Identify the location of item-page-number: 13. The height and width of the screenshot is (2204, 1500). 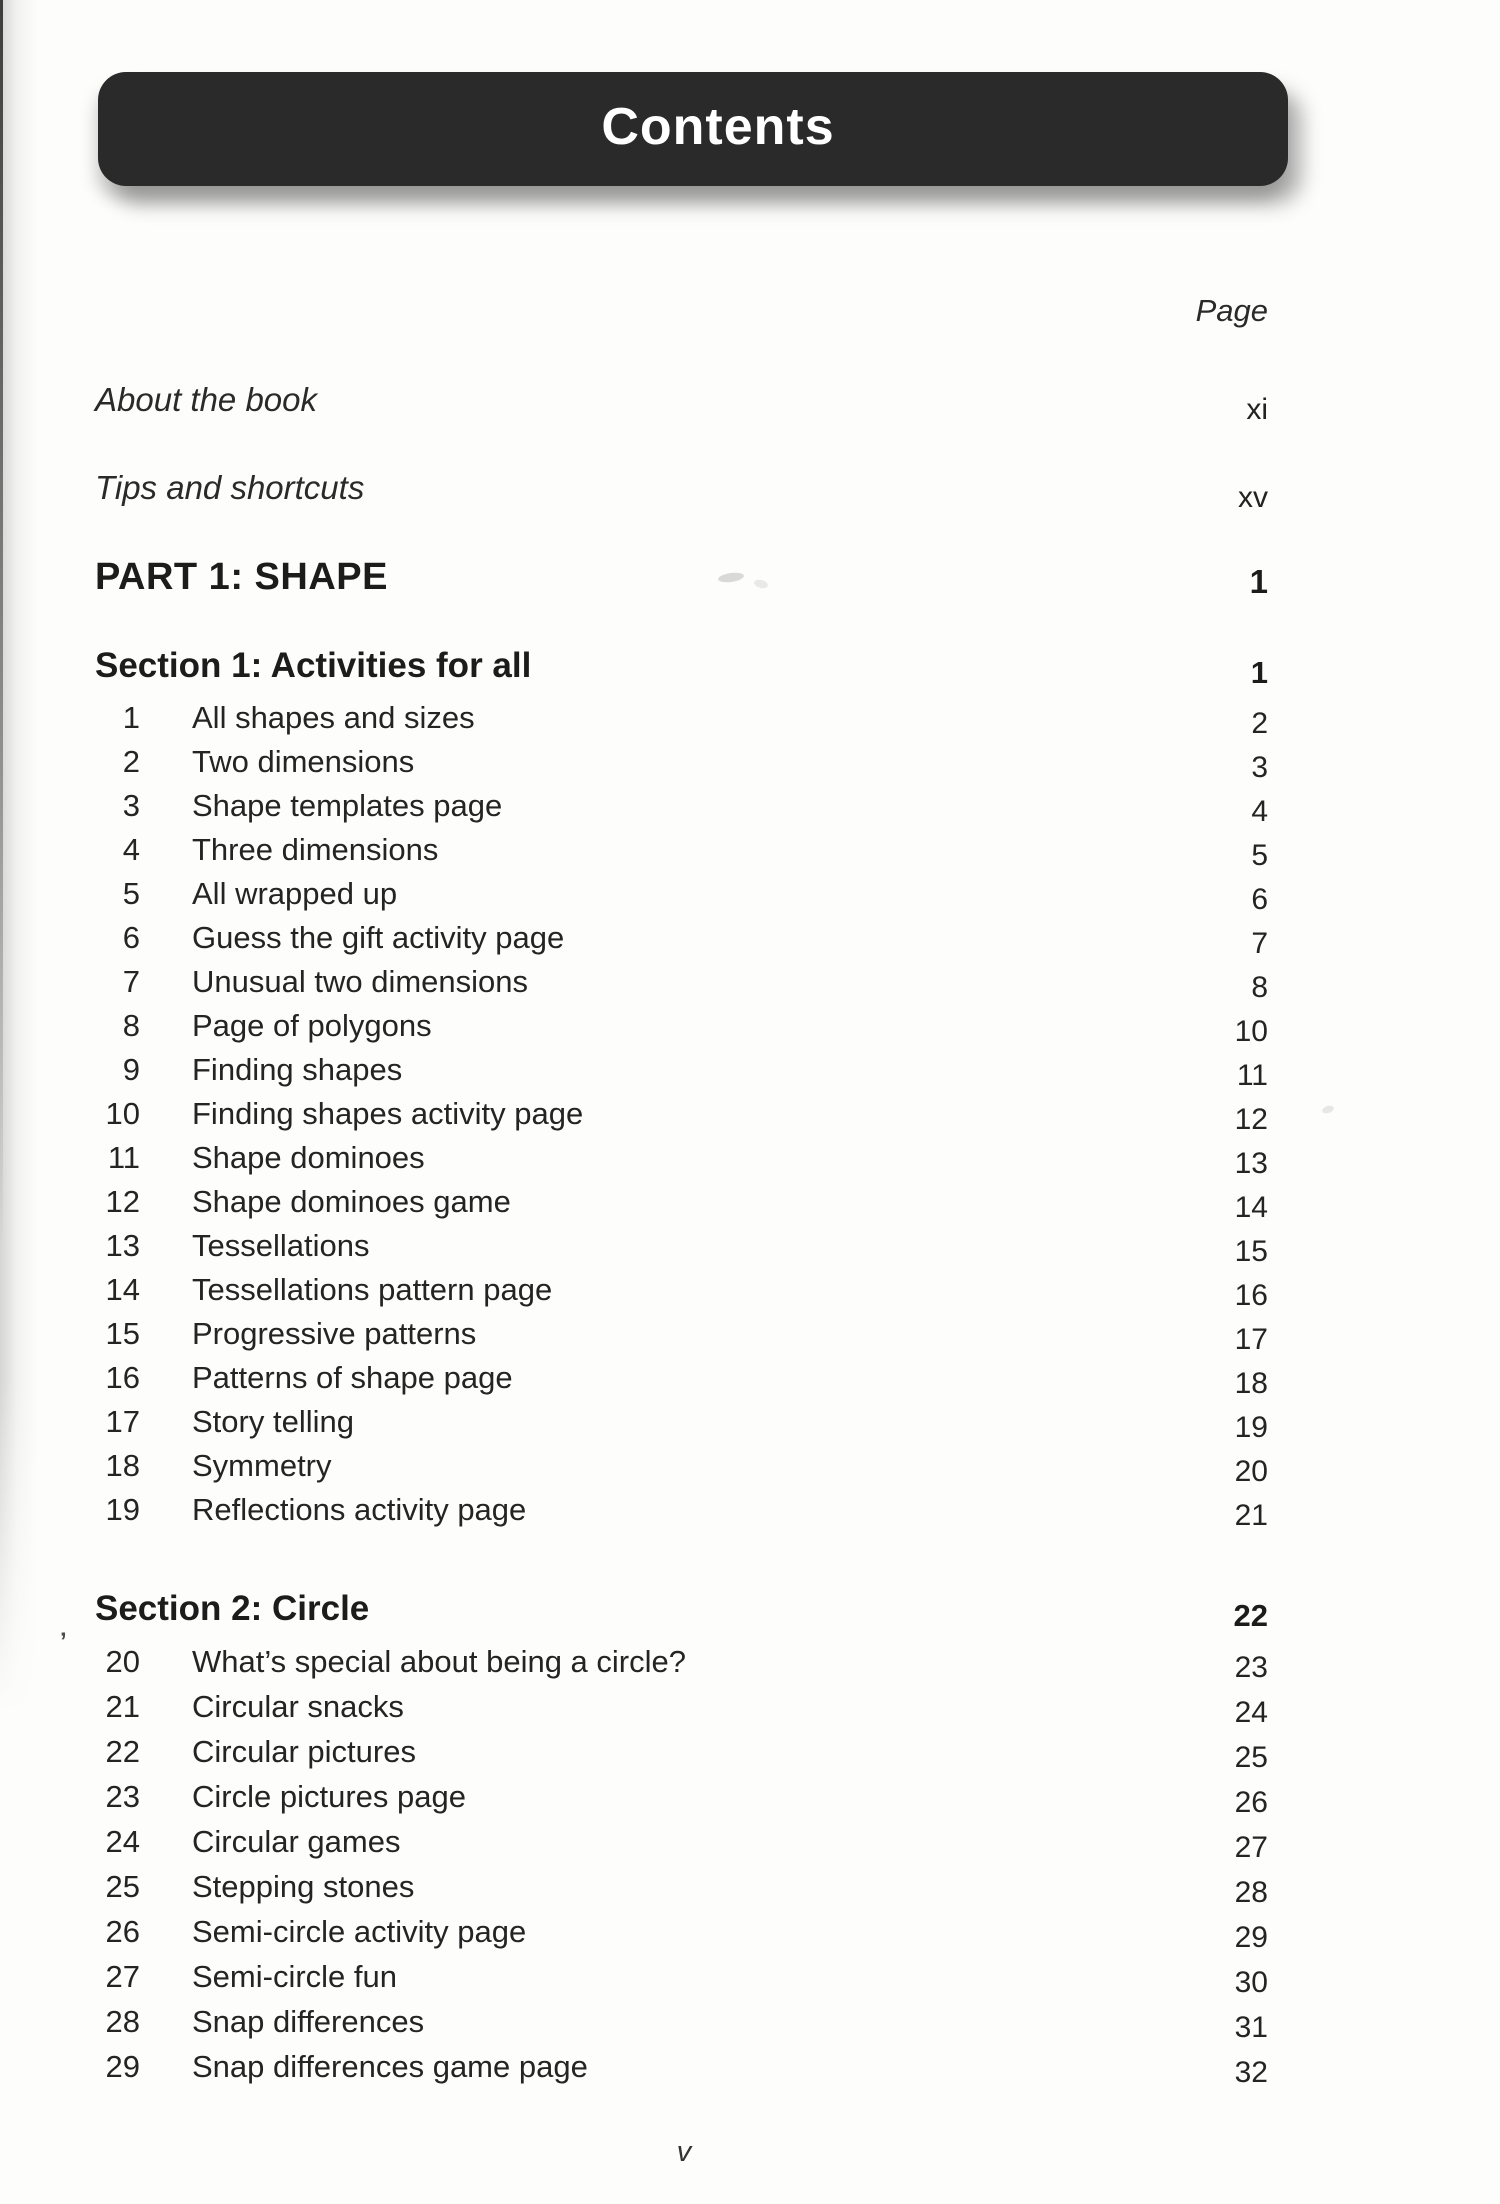
(1251, 1163).